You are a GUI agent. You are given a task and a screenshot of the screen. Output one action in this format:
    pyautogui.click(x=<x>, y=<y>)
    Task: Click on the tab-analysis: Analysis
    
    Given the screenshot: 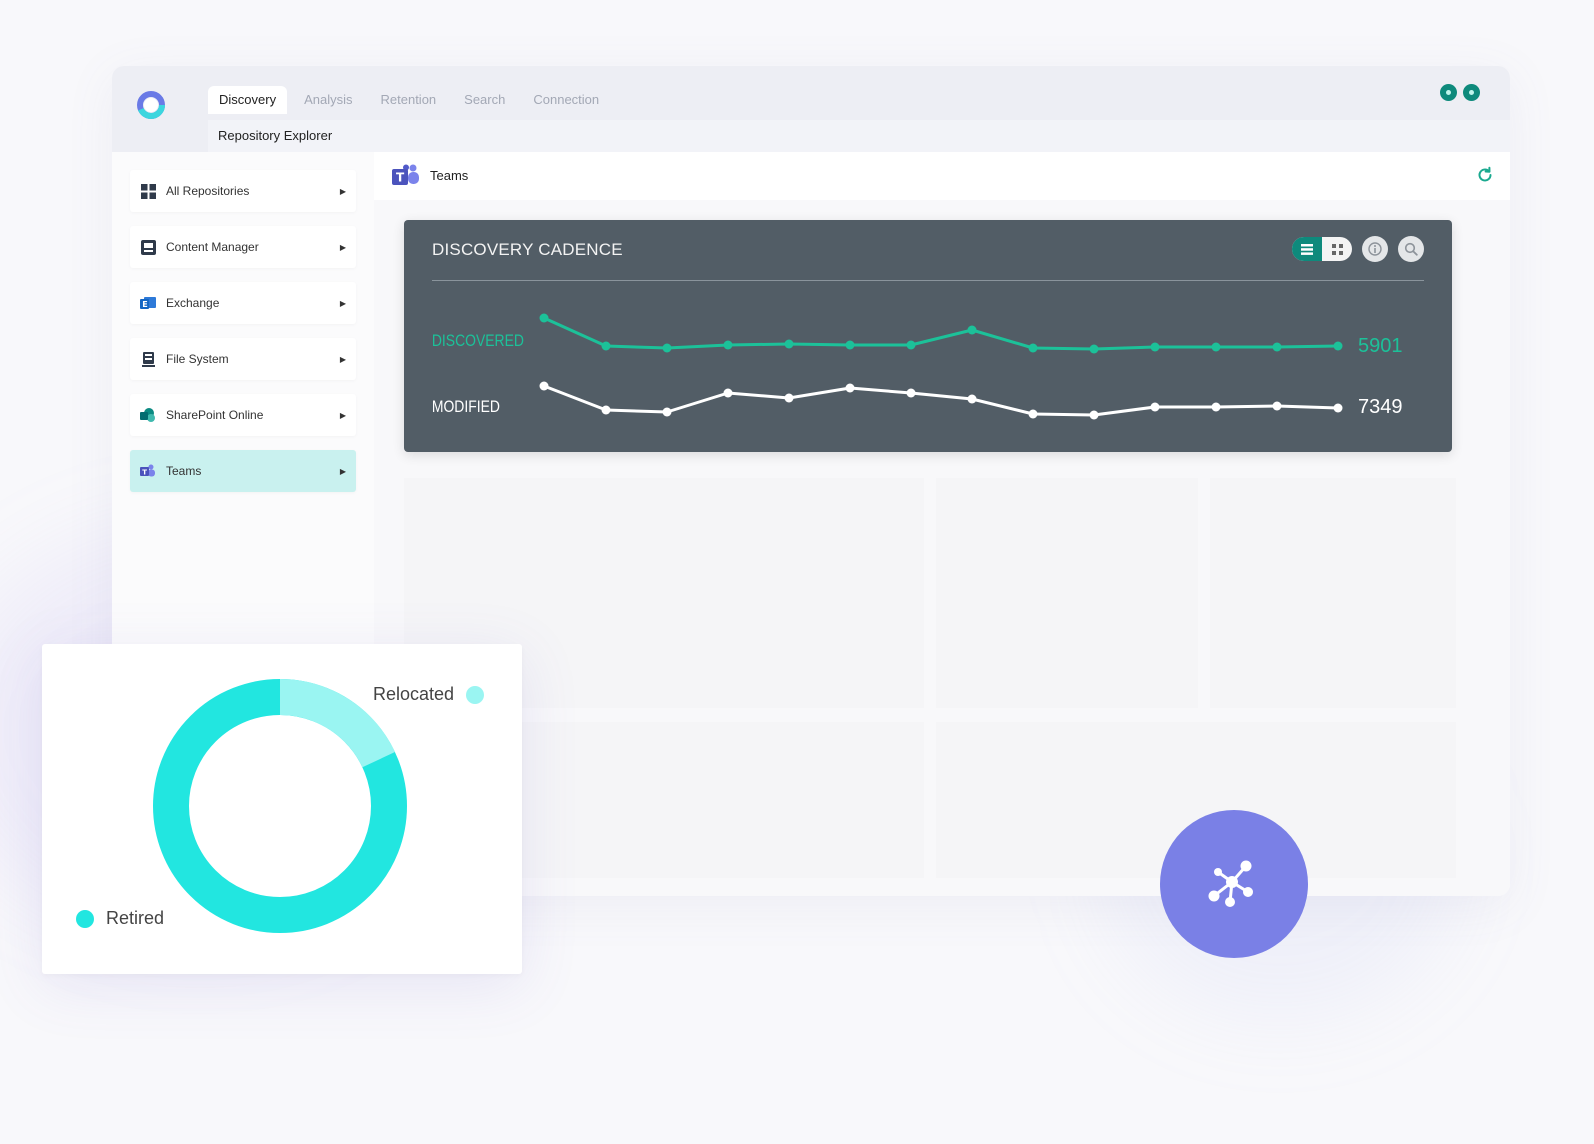 What is the action you would take?
    pyautogui.click(x=328, y=99)
    